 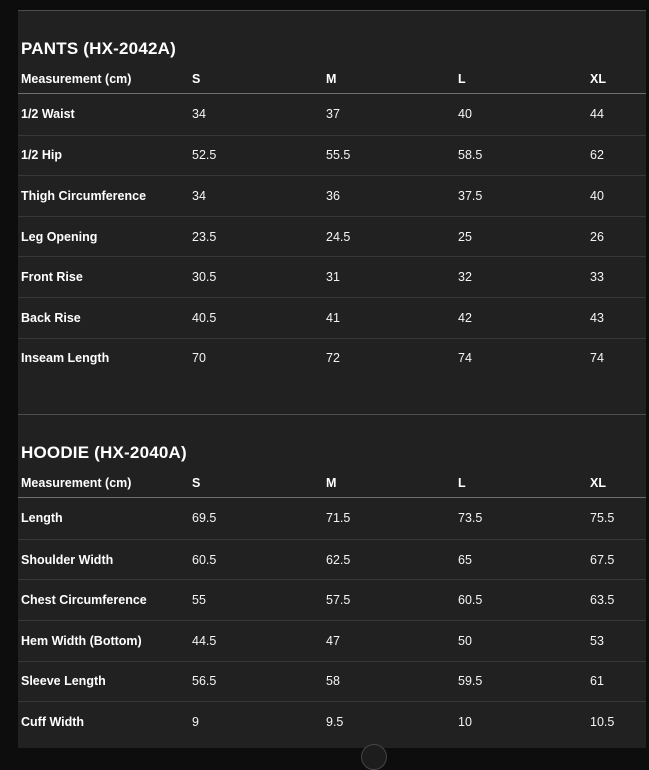 I want to click on measurement-label: Shoulder Width, so click(x=67, y=559).